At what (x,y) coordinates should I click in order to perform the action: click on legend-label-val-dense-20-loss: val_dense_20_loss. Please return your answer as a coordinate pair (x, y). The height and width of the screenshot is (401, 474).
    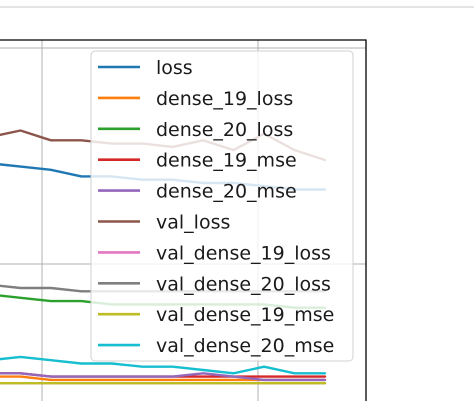
    Looking at the image, I should click on (243, 284).